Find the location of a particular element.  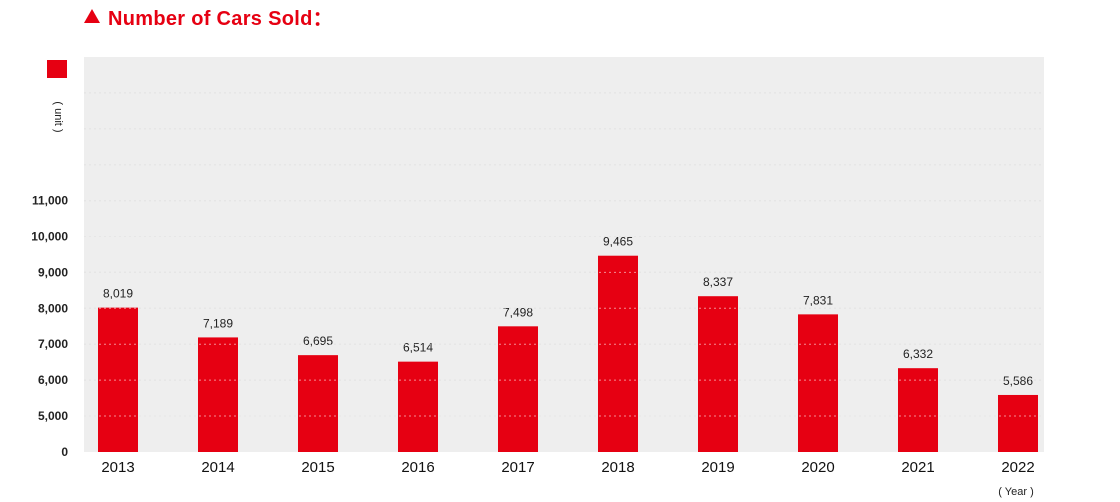

x-tick-label: 2019 is located at coordinates (717, 467).